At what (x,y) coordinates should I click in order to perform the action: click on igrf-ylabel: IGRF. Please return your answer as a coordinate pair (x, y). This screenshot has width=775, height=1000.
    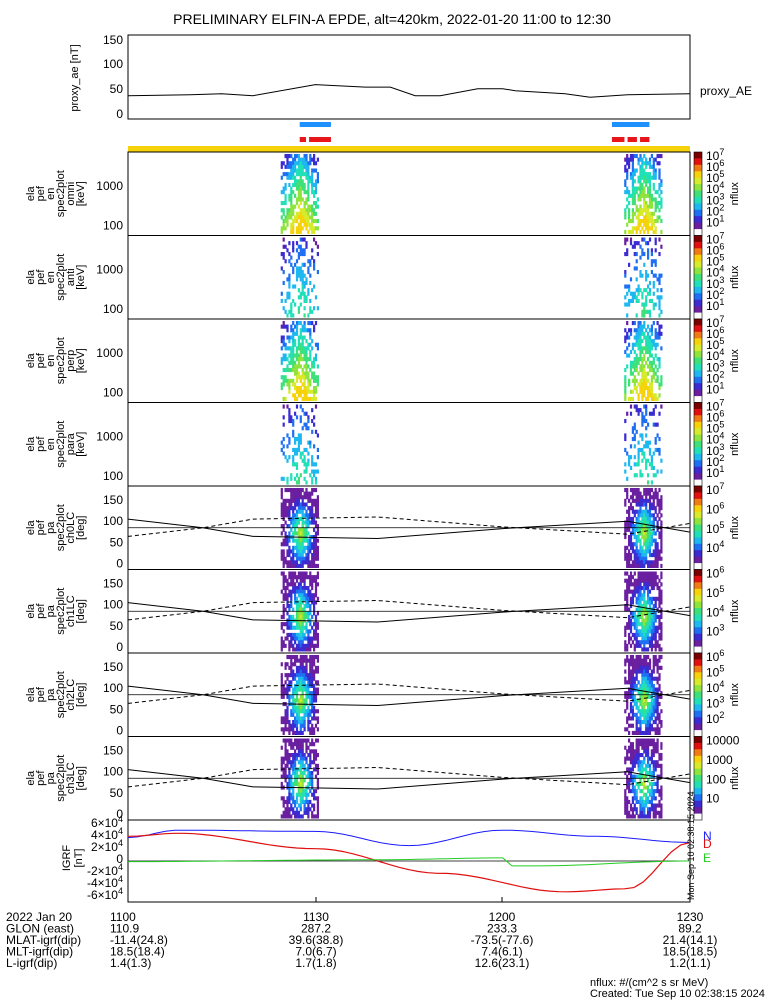
    Looking at the image, I should click on (67, 858).